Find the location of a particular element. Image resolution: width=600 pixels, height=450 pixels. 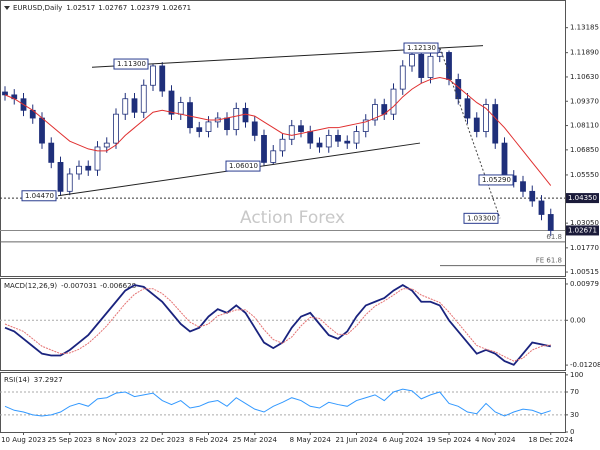

price-box-label: 1.04350 is located at coordinates (582, 198).